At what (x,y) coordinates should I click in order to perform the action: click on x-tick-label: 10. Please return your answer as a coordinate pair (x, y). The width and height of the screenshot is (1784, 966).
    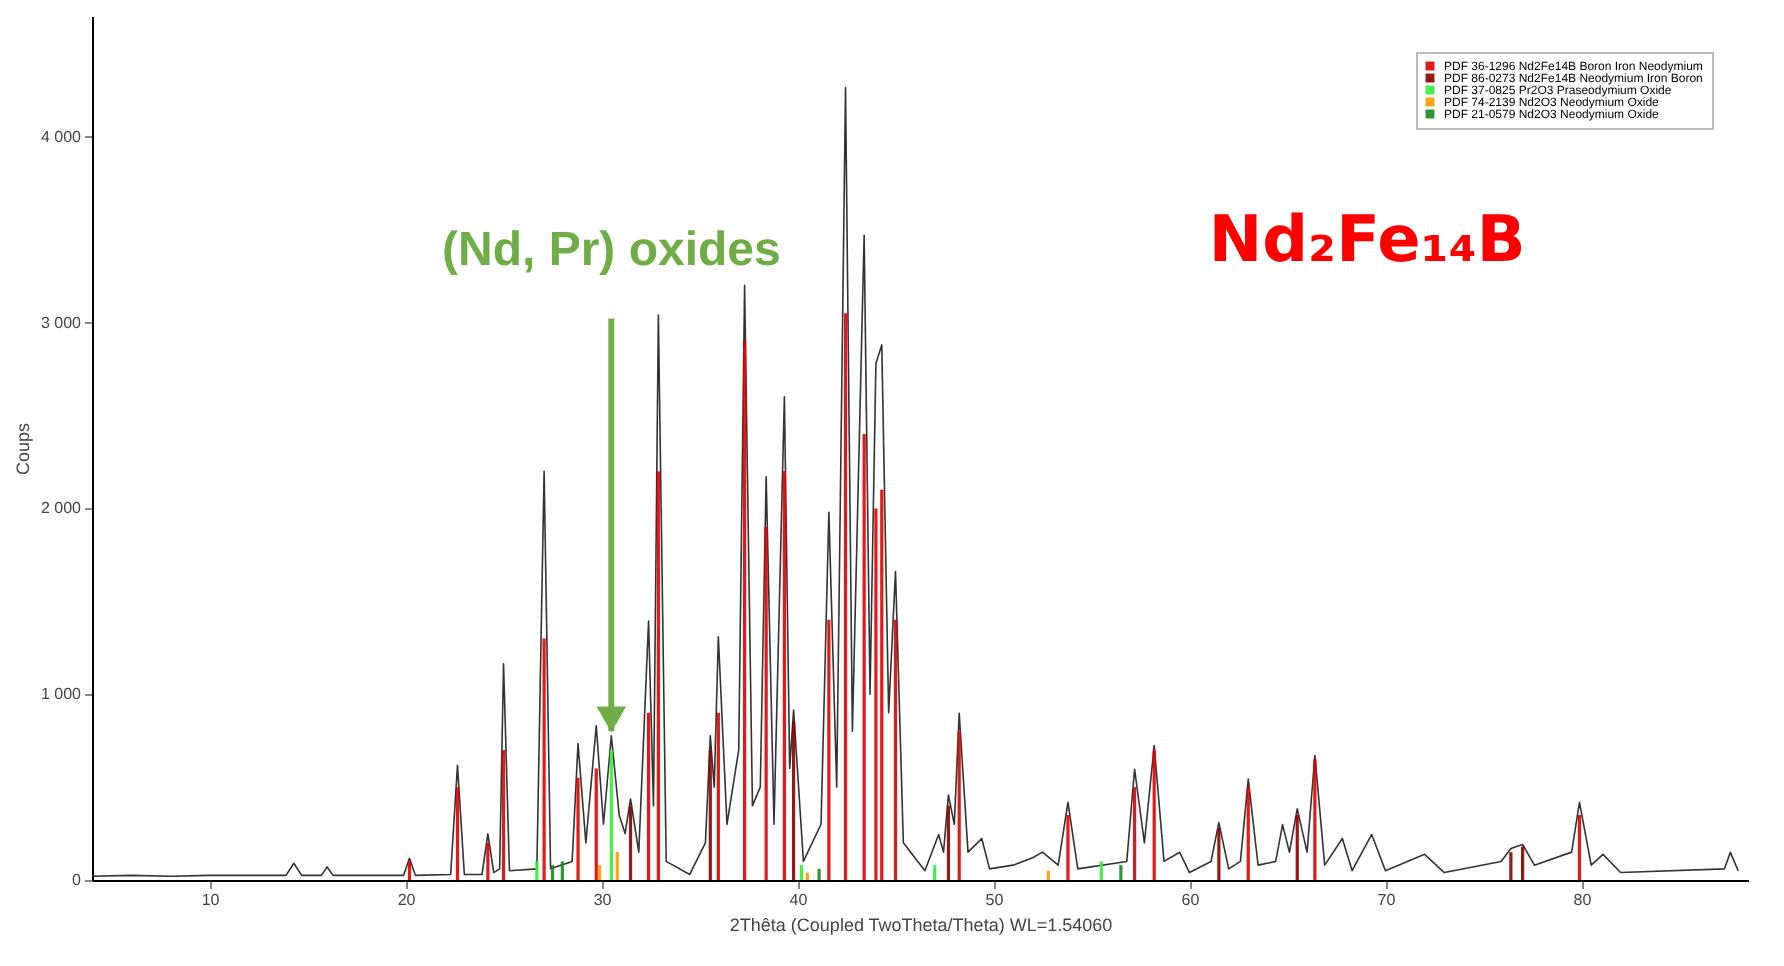
    Looking at the image, I should click on (211, 900).